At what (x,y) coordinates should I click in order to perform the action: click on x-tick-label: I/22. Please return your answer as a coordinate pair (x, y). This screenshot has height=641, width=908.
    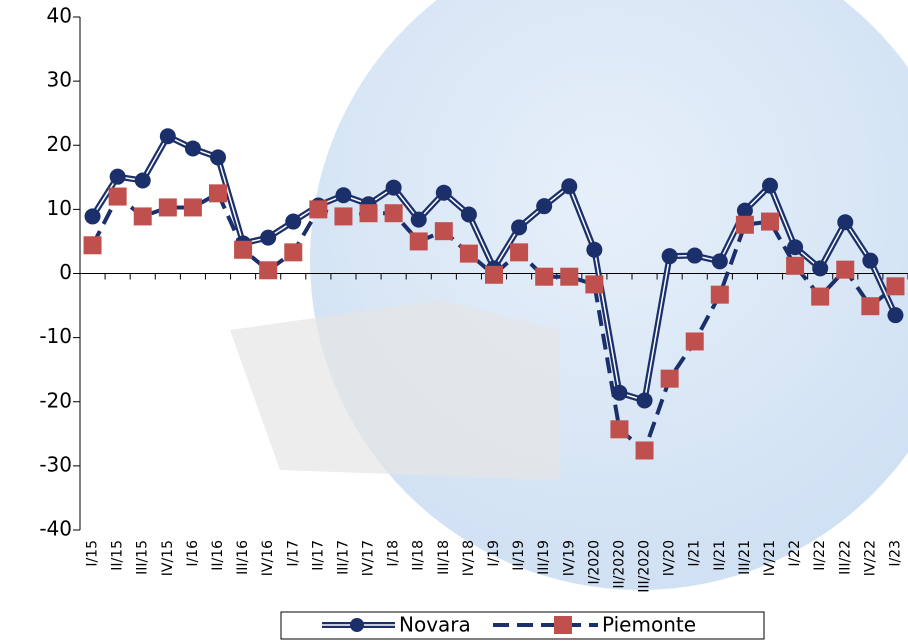
    Looking at the image, I should click on (795, 553).